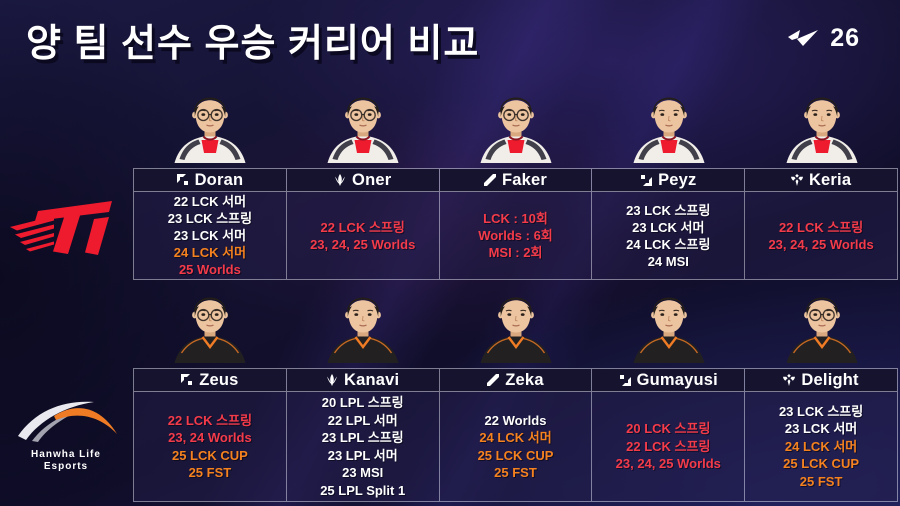 The image size is (900, 506). I want to click on player-careers: 22 LCK 스프링 23, 24 Worlds 25 LCK CUP 25 FST, so click(210, 446).